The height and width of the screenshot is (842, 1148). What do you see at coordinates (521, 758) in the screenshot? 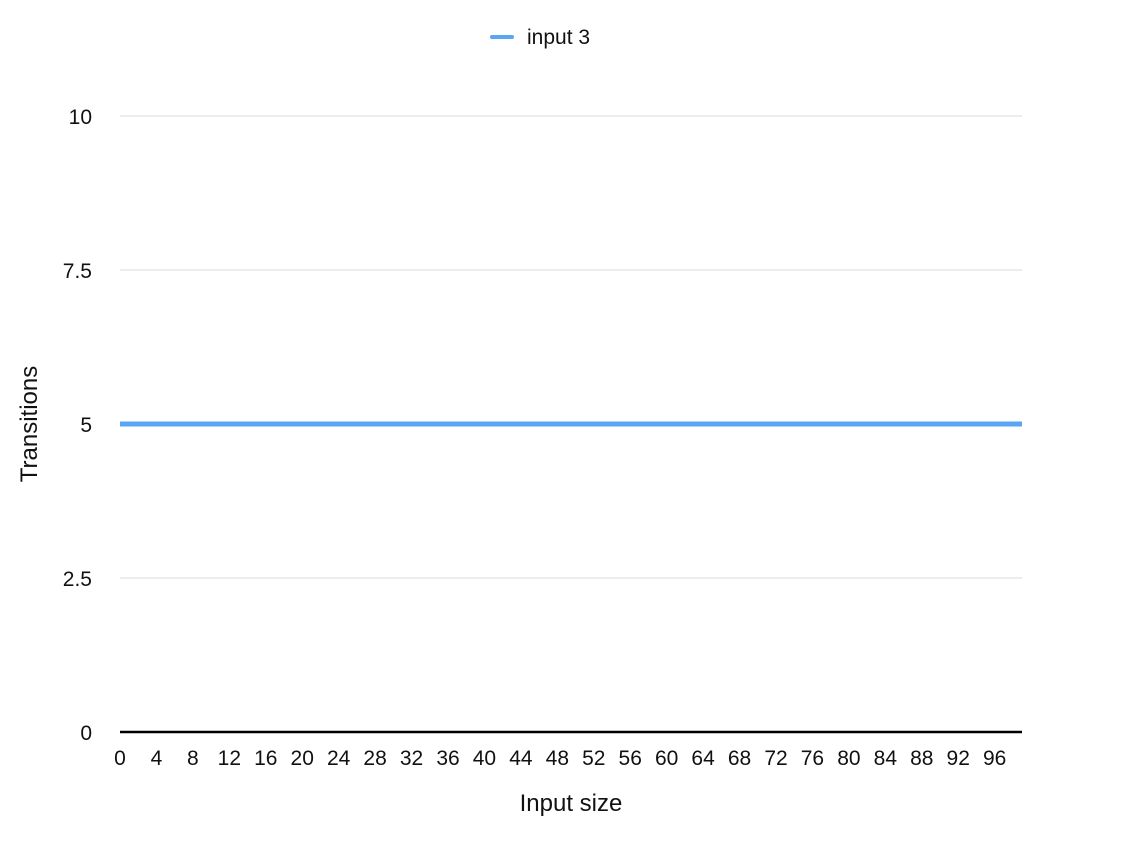
I see `x-tick-label: 44` at bounding box center [521, 758].